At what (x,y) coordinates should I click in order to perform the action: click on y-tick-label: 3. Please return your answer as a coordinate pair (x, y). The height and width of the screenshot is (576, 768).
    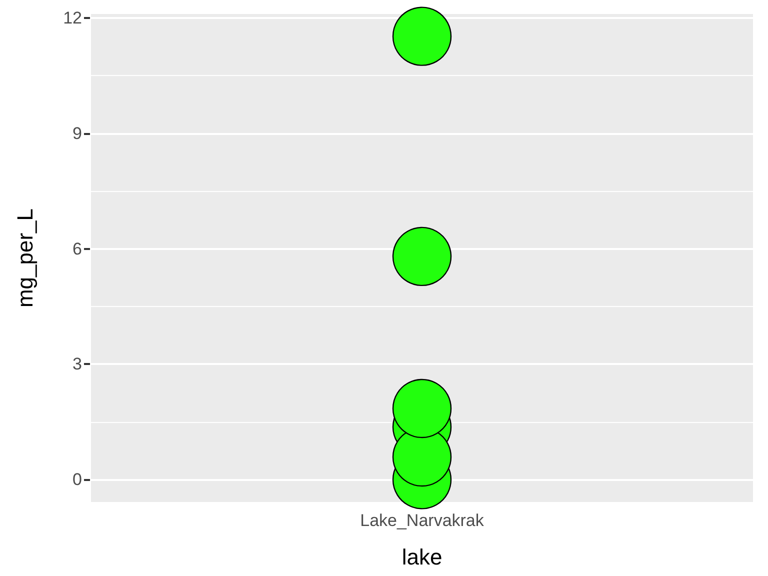
    Looking at the image, I should click on (77, 364).